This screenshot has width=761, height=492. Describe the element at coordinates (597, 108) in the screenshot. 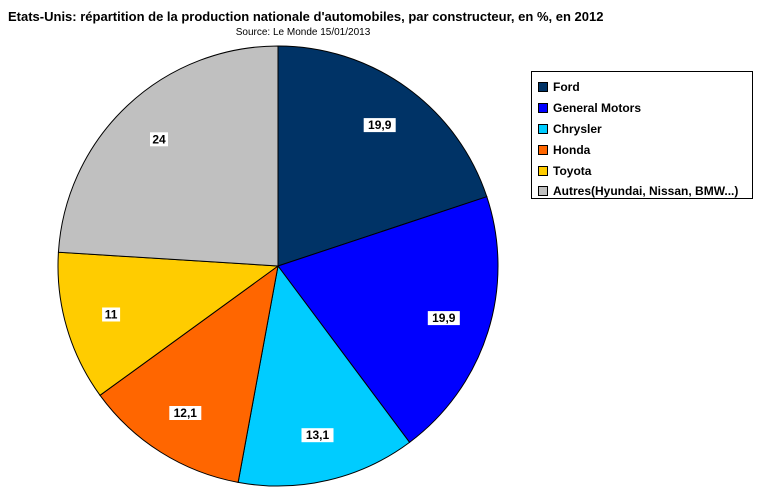

I see `legend-label-1: General Motors` at that location.